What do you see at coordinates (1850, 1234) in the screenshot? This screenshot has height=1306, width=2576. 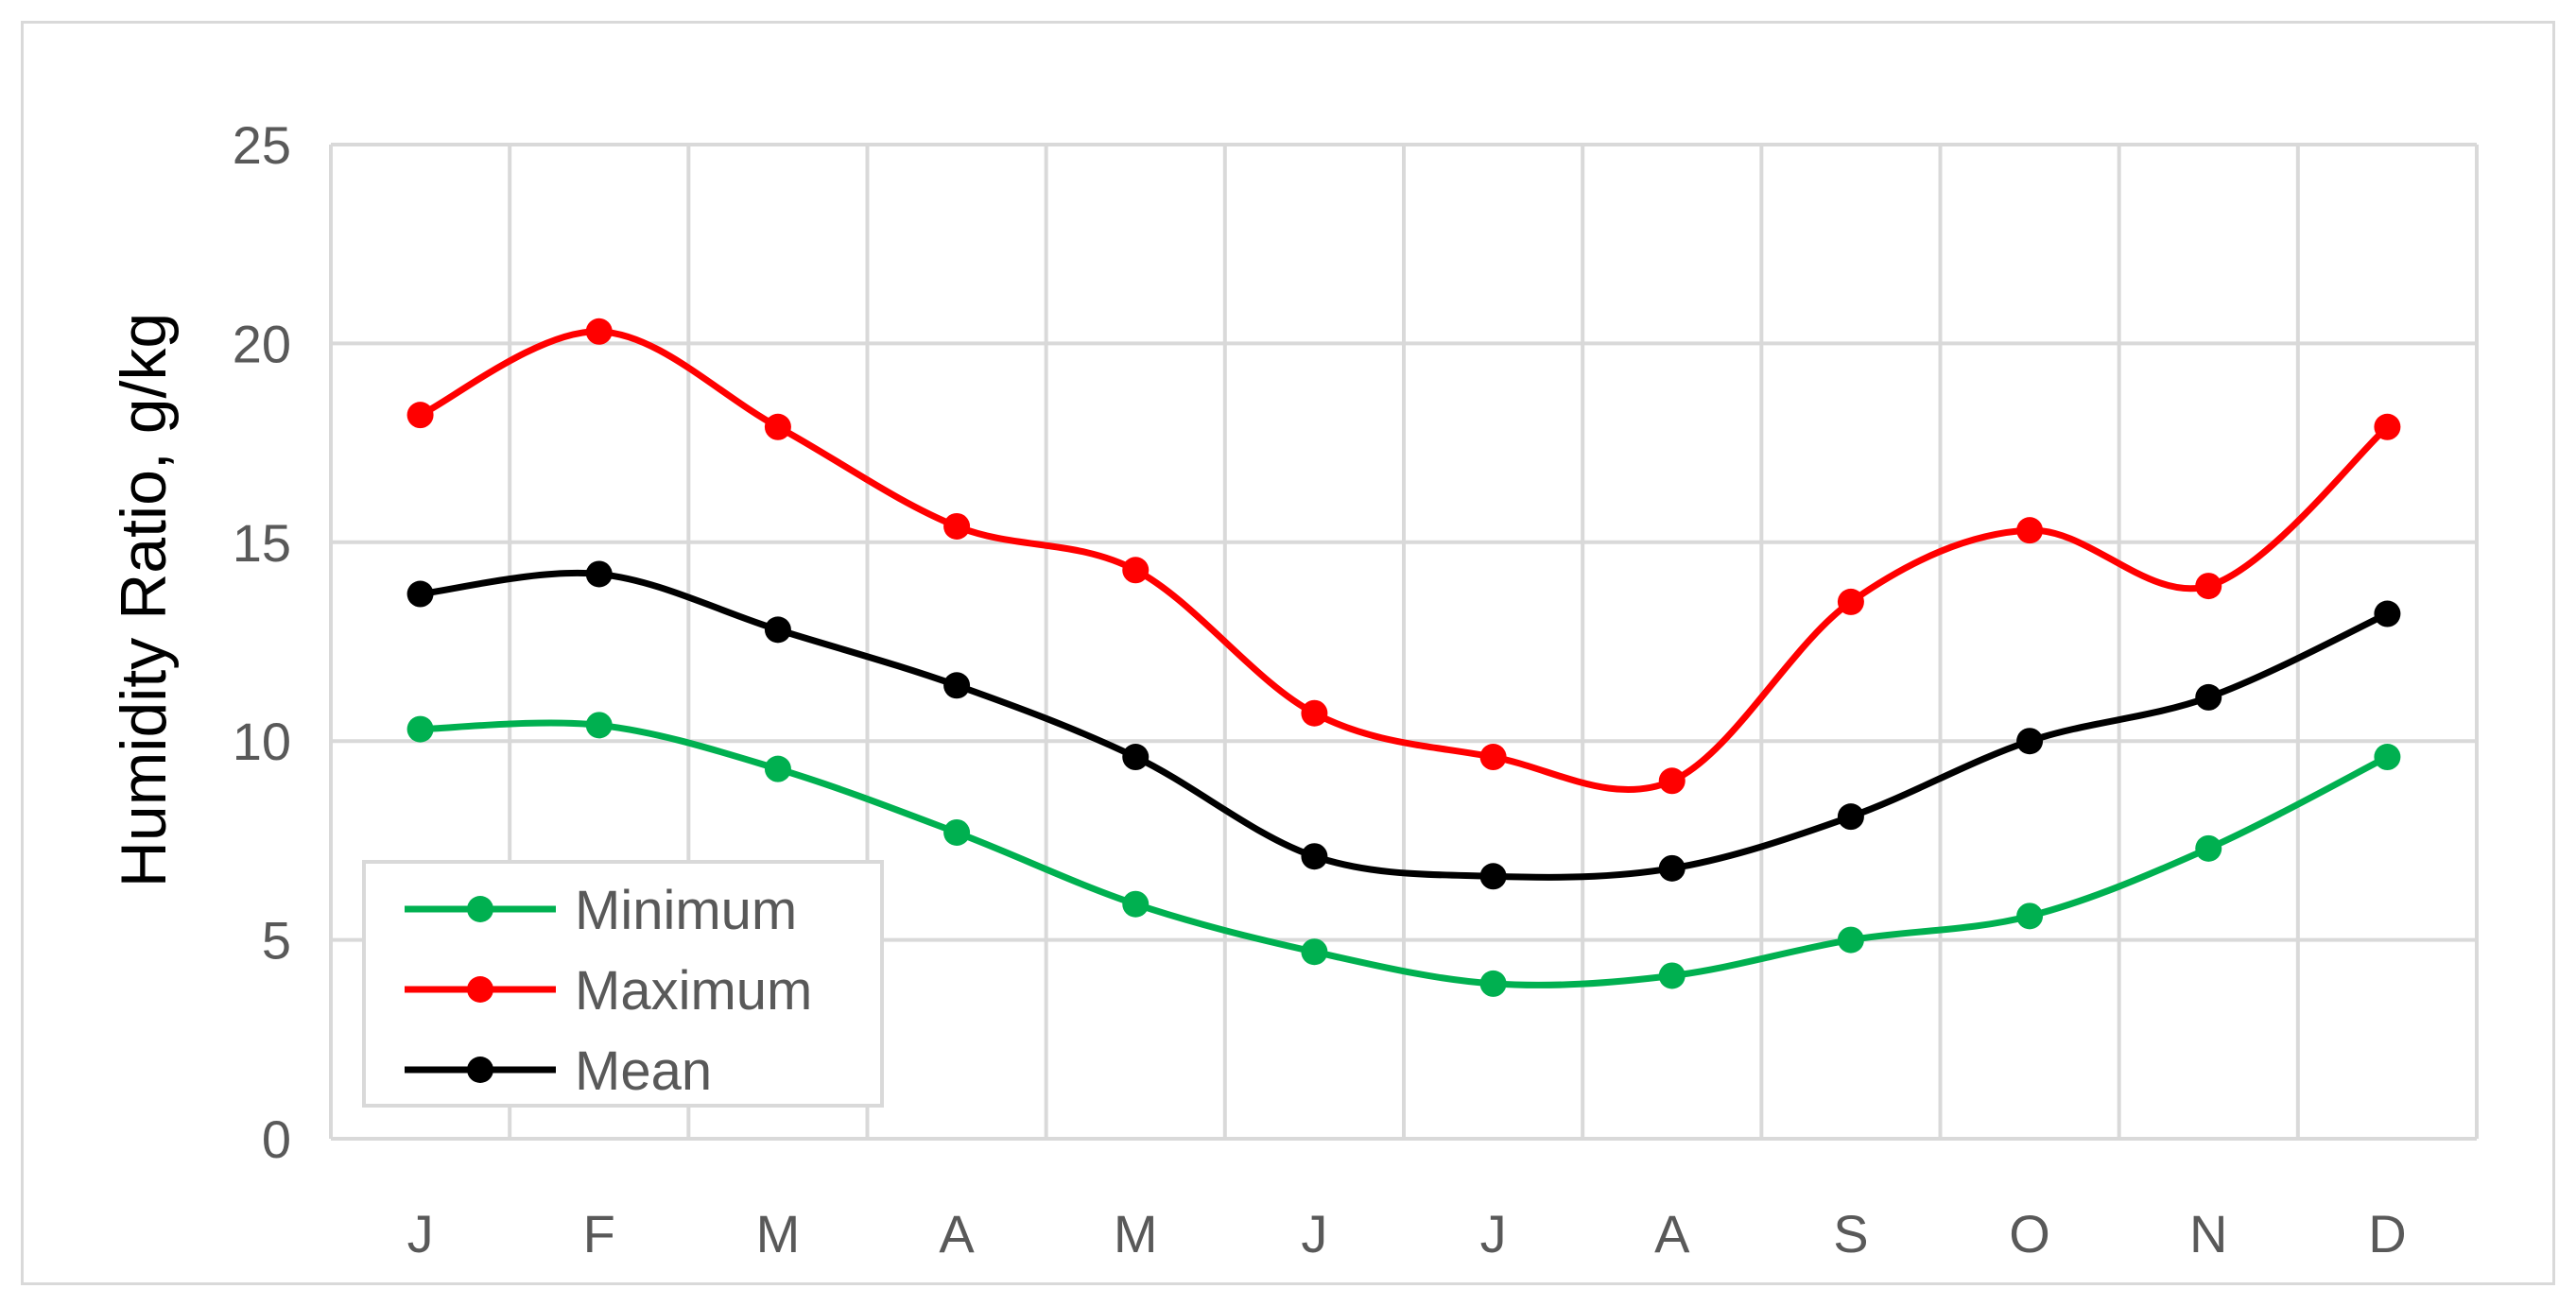 I see `x-tick-label: S` at bounding box center [1850, 1234].